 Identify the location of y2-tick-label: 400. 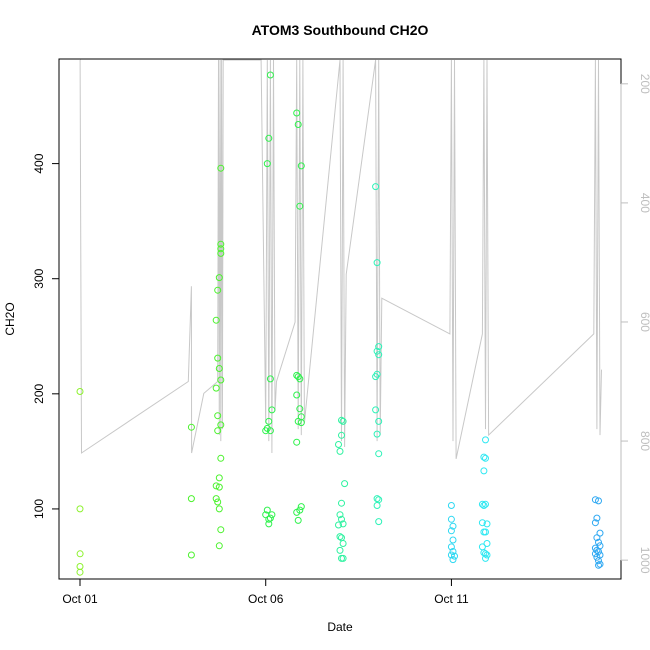
(644, 203).